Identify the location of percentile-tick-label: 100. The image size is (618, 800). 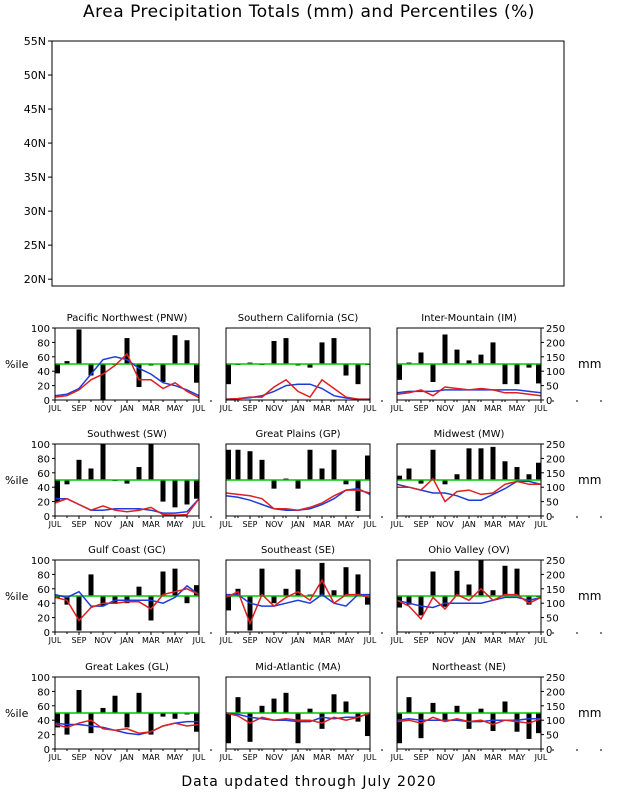
(40, 678).